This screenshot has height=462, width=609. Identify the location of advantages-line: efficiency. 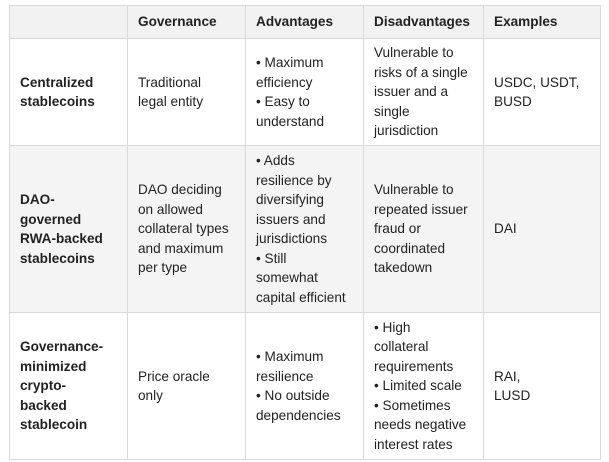
(284, 82).